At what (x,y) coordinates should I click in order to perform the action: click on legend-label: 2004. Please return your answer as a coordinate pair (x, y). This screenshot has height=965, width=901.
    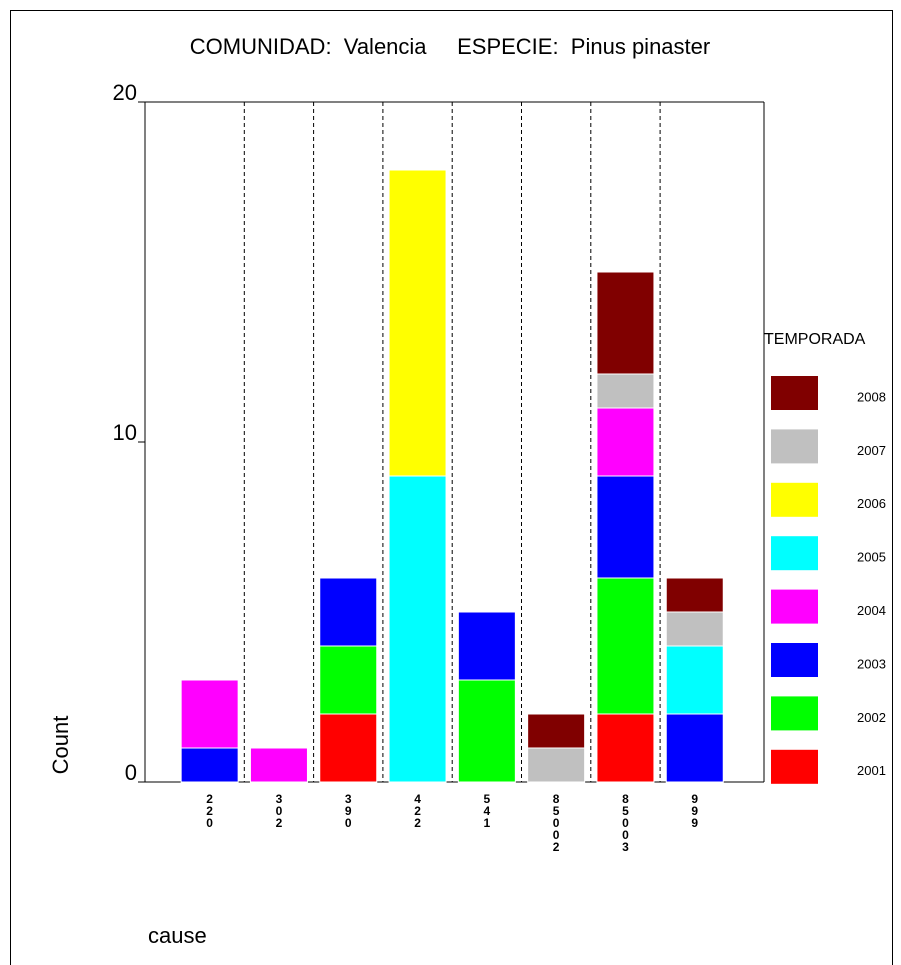
    Looking at the image, I should click on (871, 610).